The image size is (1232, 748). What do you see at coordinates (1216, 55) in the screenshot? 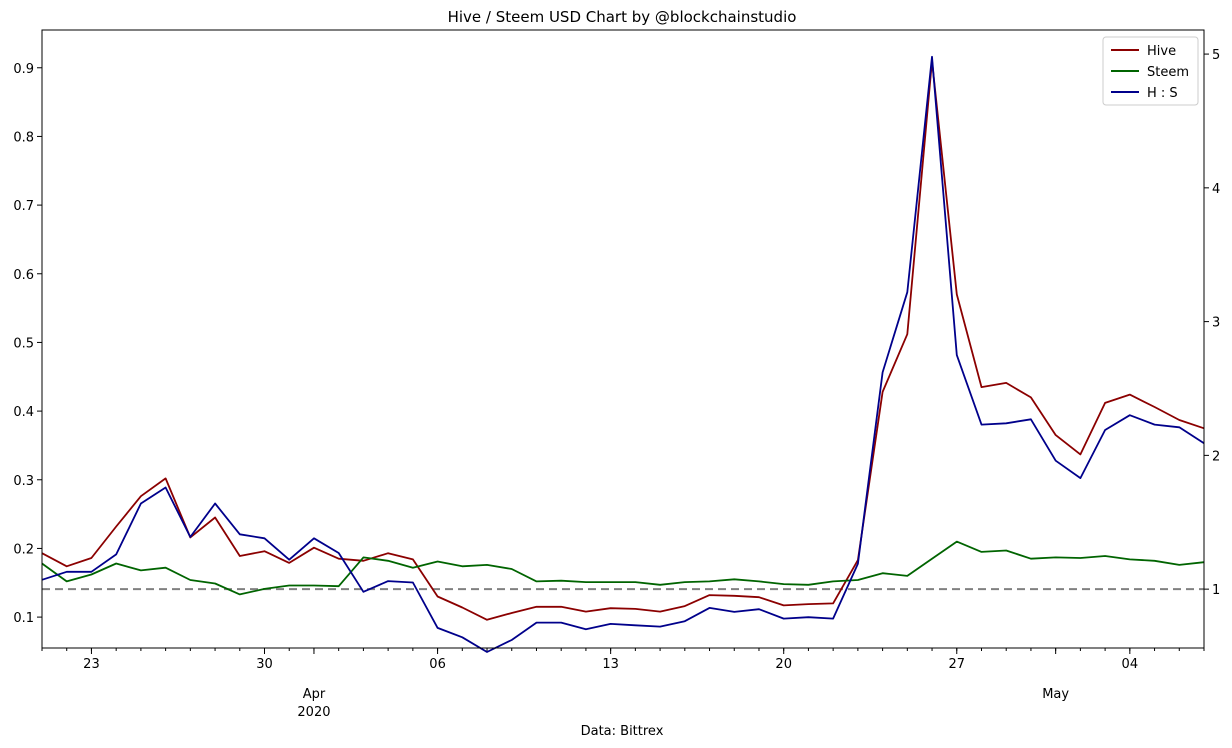
I see `y-right-tick-label: 5` at bounding box center [1216, 55].